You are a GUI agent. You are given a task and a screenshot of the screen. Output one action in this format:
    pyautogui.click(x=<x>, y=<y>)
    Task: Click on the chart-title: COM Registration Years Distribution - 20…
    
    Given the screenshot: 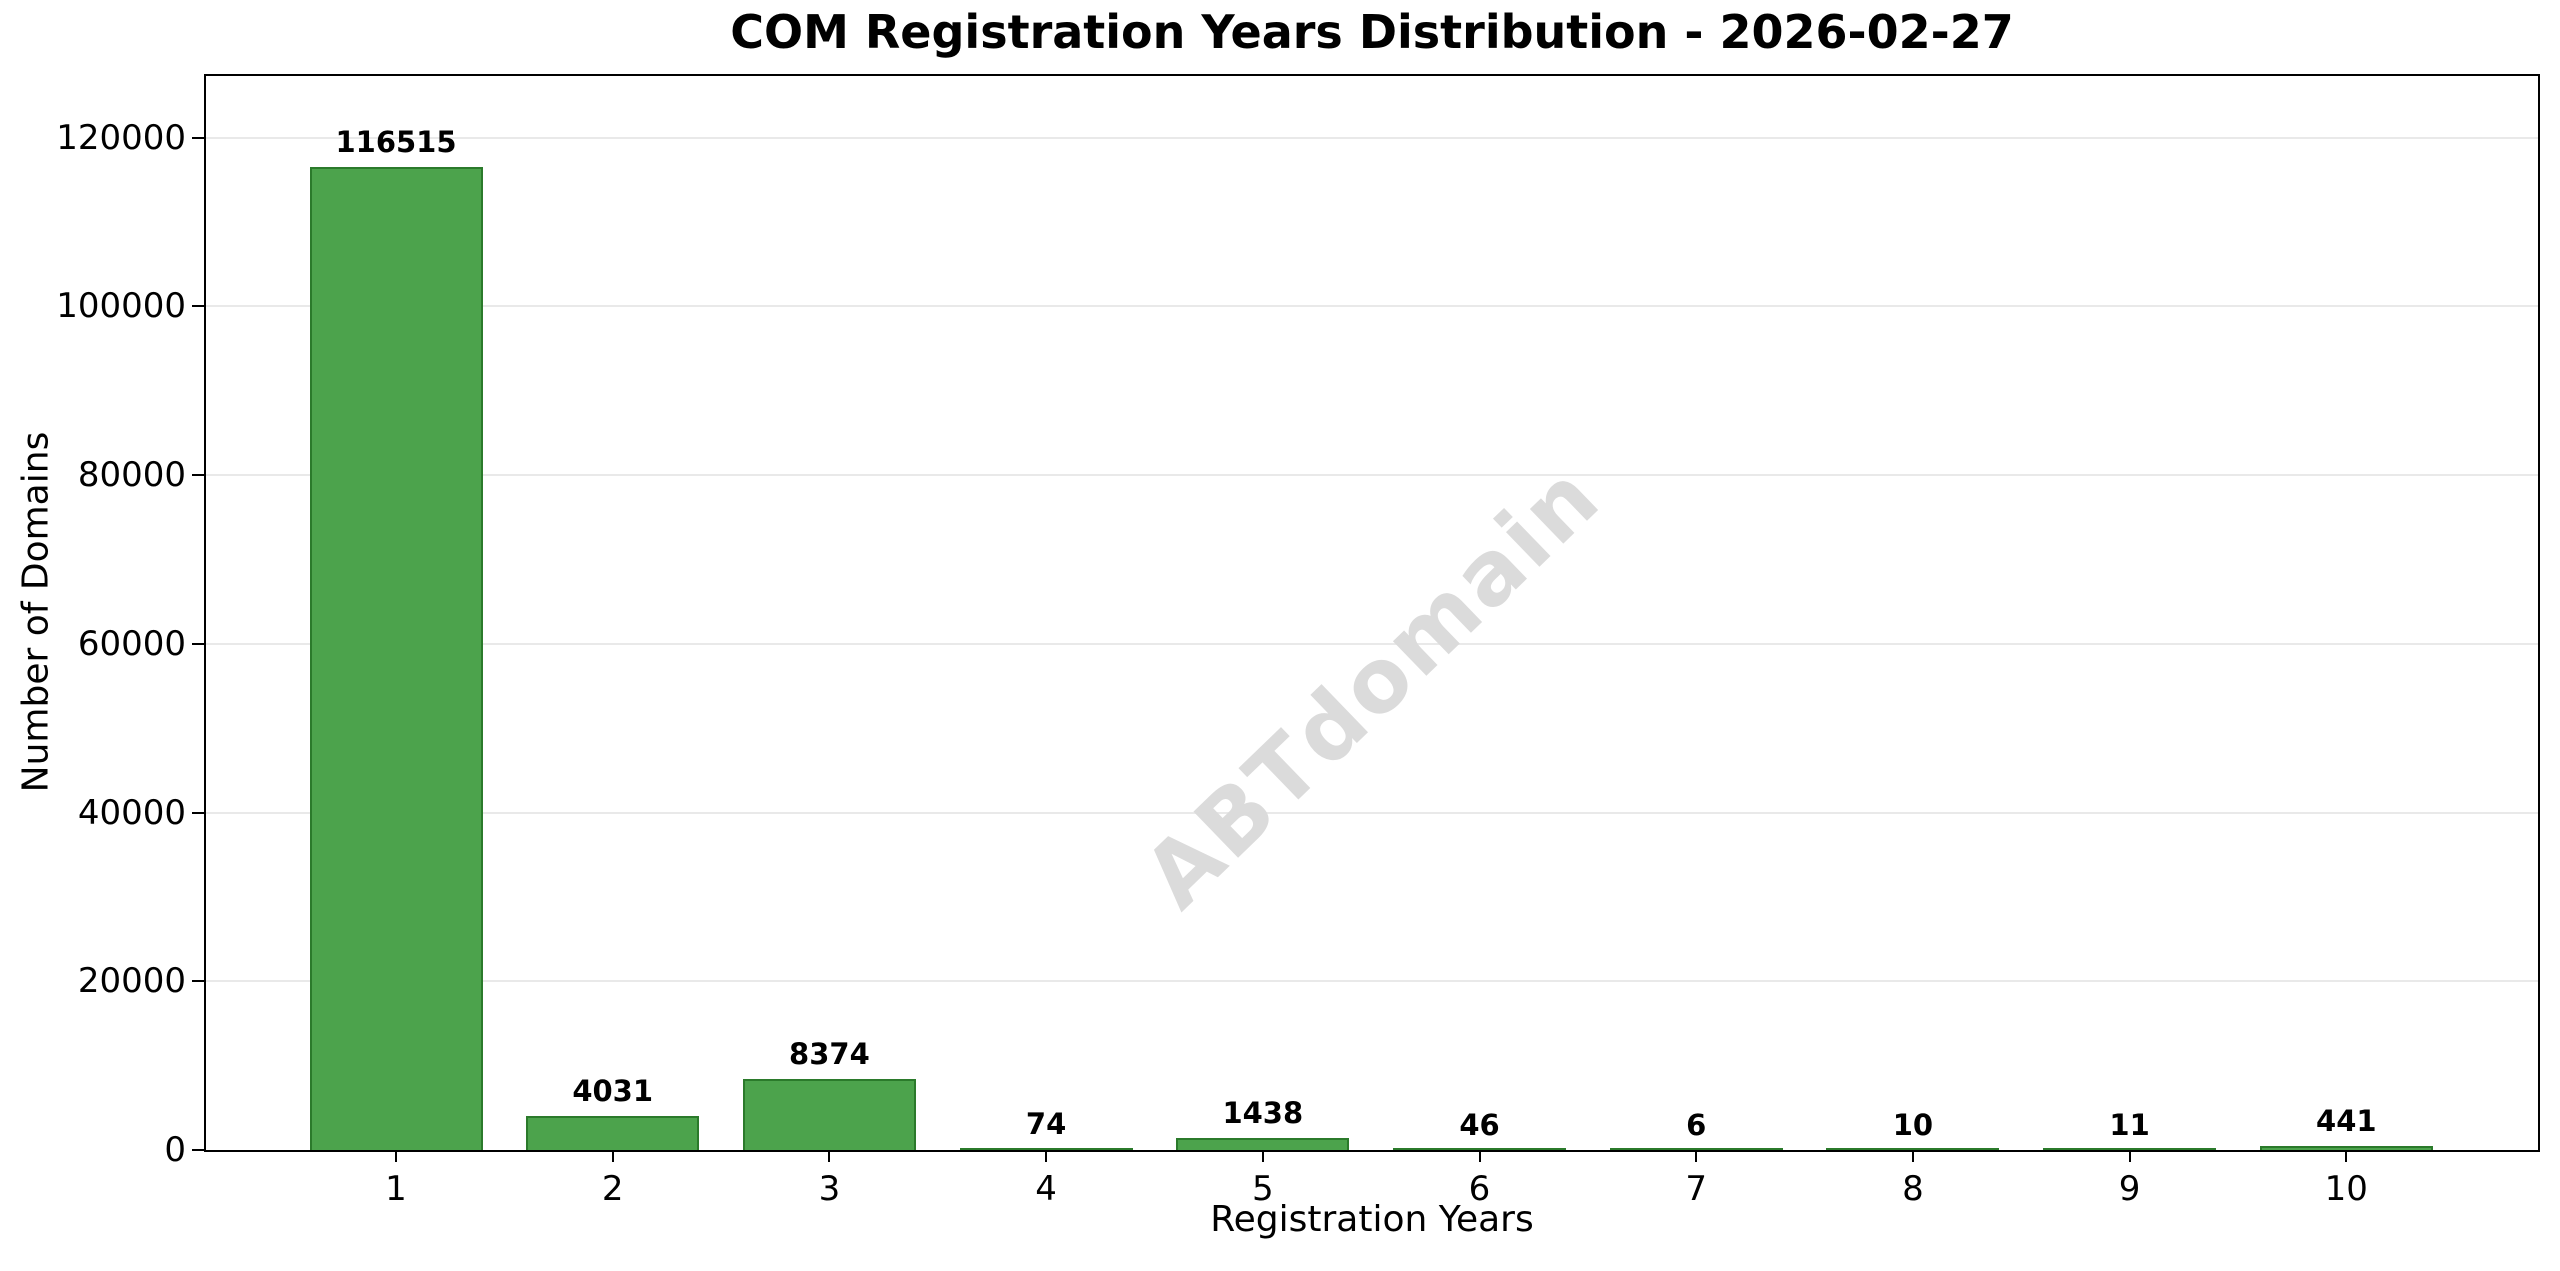 What is the action you would take?
    pyautogui.click(x=1372, y=32)
    